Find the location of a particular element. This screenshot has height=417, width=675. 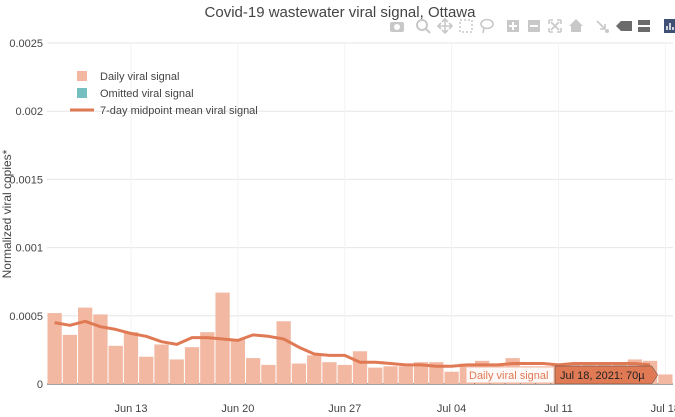

y-tick-label: 0.0025 is located at coordinates (26, 44).